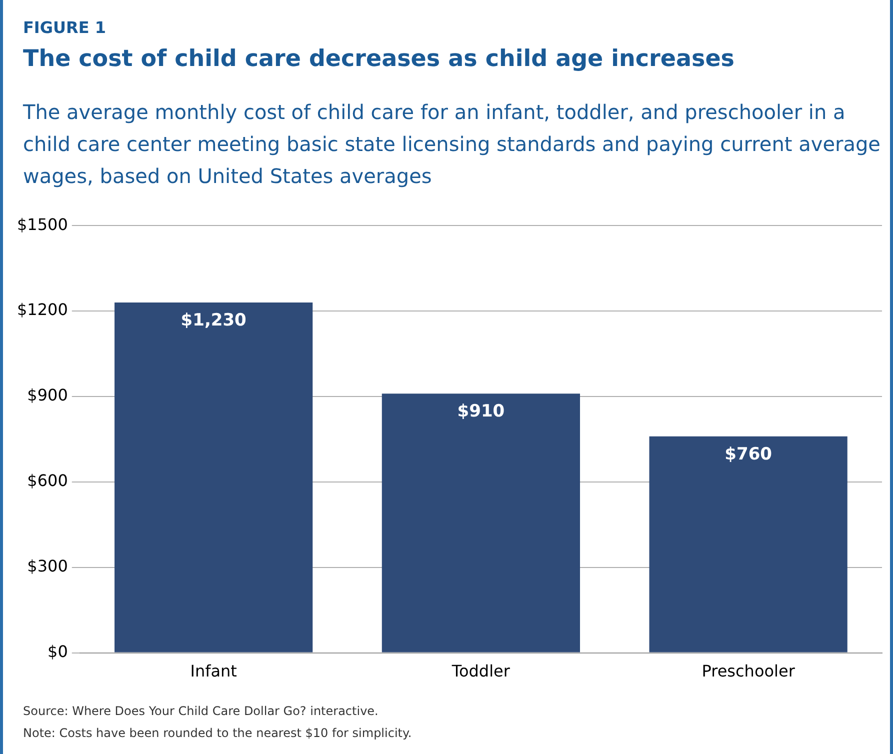  Describe the element at coordinates (480, 671) in the screenshot. I see `x-tick-label: Toddler` at that location.